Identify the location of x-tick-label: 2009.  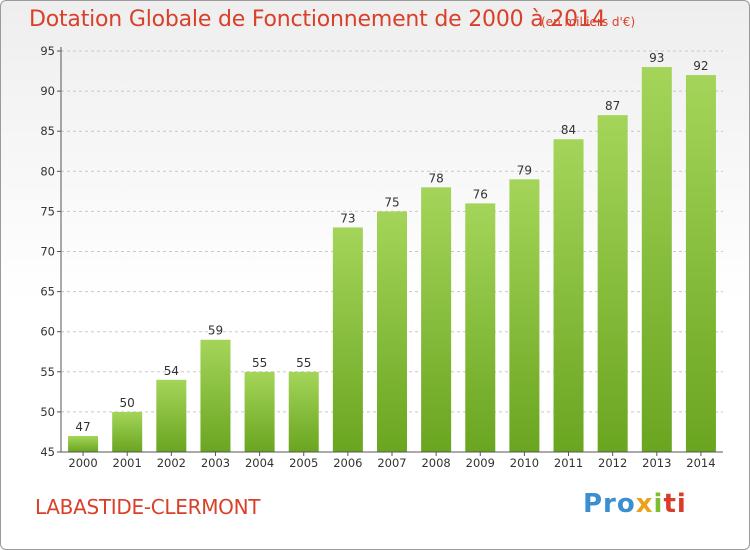
(480, 463).